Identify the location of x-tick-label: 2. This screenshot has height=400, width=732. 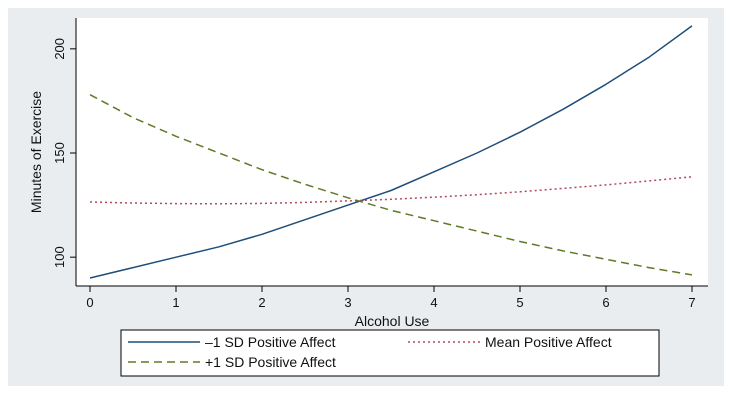
(261, 302).